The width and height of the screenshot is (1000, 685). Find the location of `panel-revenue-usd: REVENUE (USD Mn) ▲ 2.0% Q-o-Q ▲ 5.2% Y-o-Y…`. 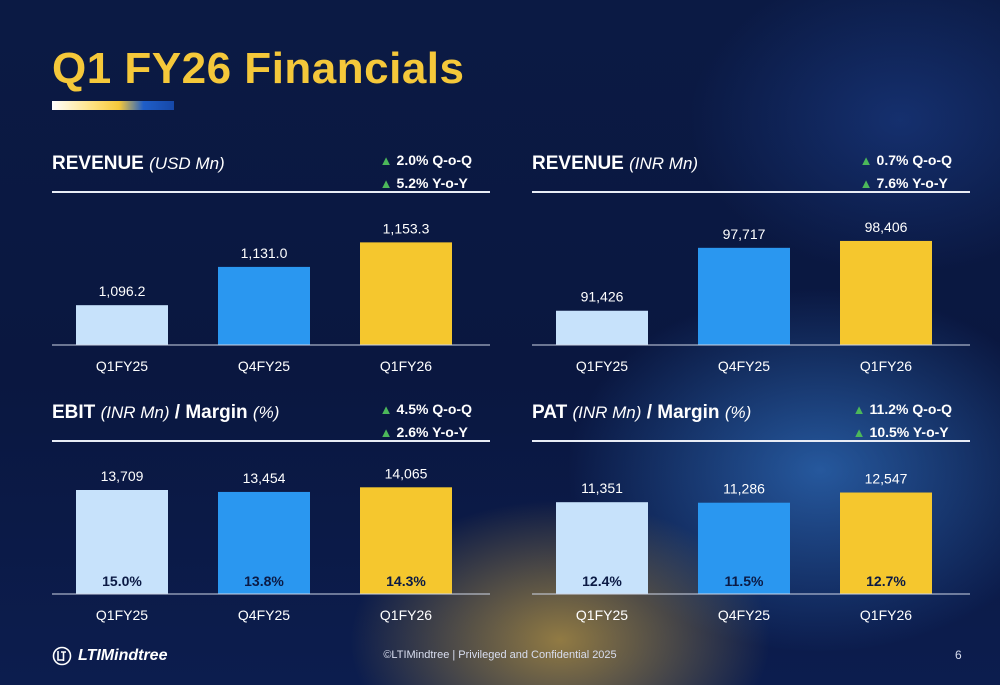

panel-revenue-usd: REVENUE (USD Mn) ▲ 2.0% Q-o-Q ▲ 5.2% Y-o-Y… is located at coordinates (271, 267).